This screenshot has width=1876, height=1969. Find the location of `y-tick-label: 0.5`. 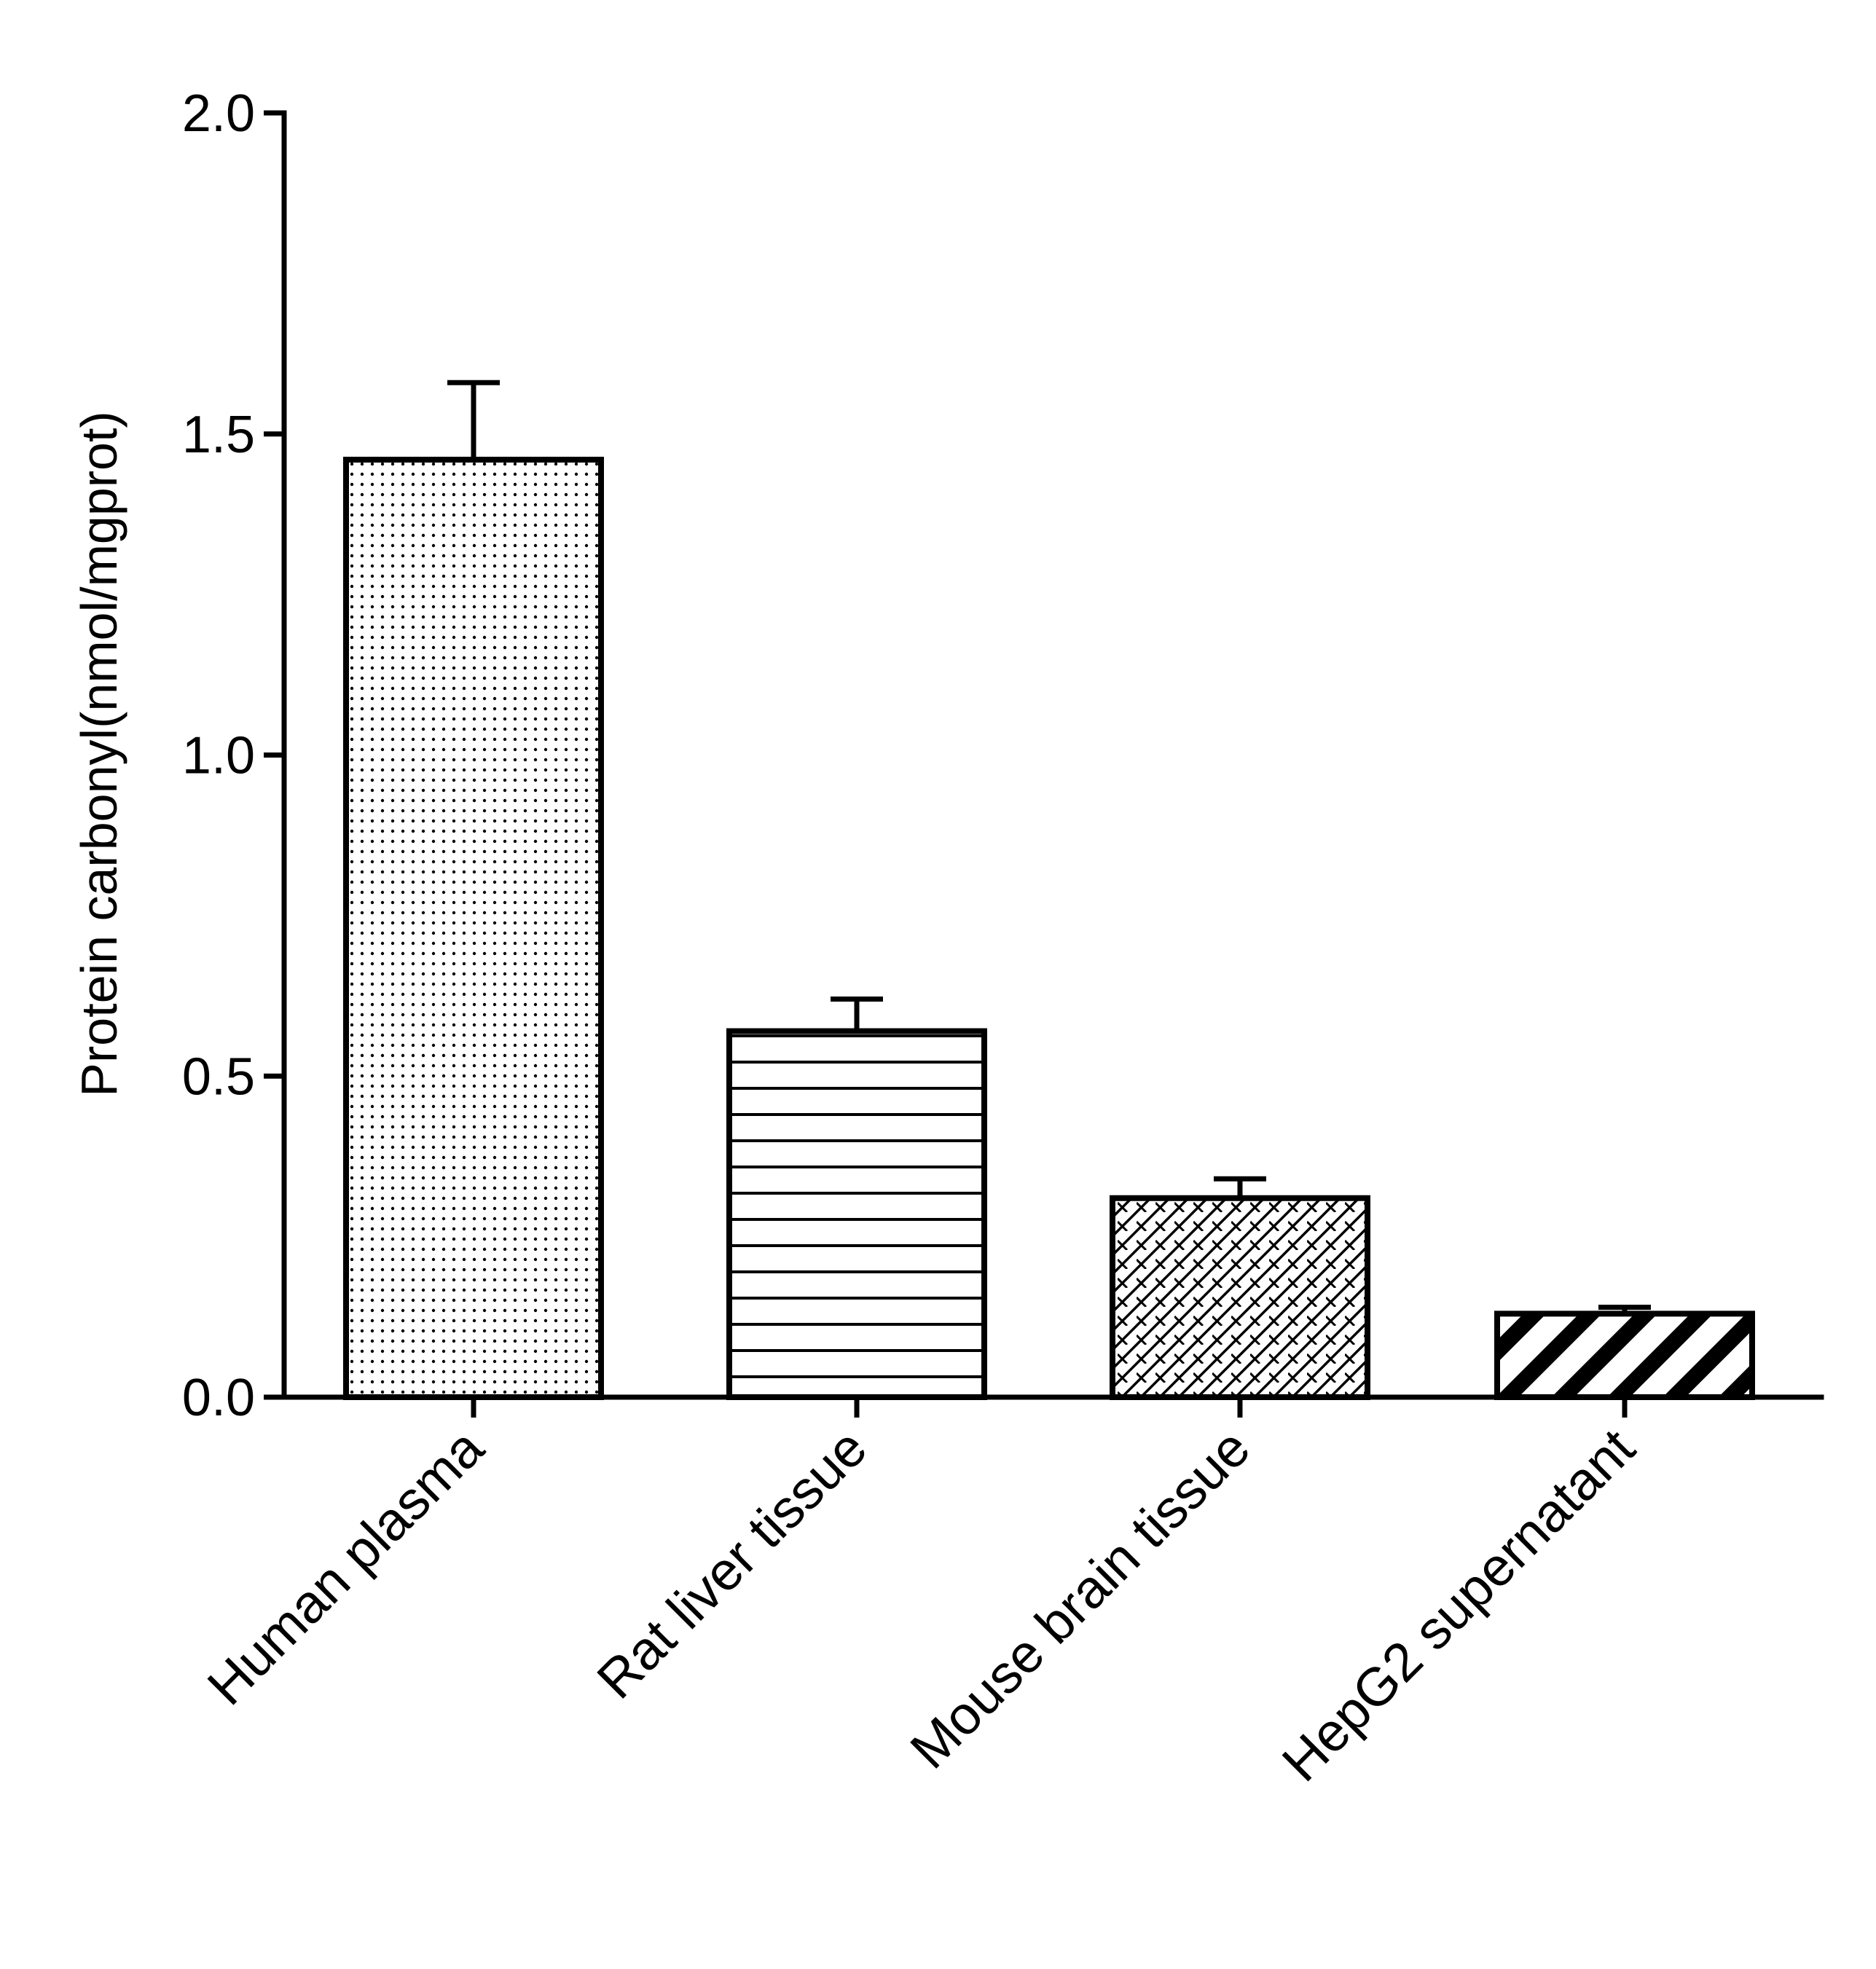

y-tick-label: 0.5 is located at coordinates (218, 1077).